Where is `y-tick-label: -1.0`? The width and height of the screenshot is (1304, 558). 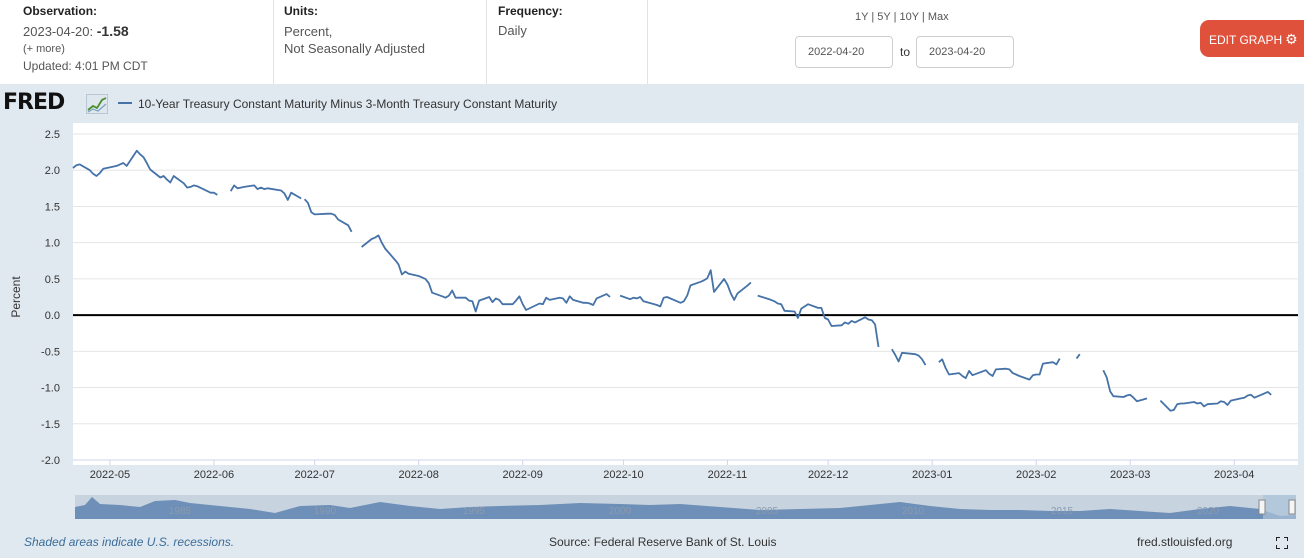
y-tick-label: -1.0 is located at coordinates (50, 389).